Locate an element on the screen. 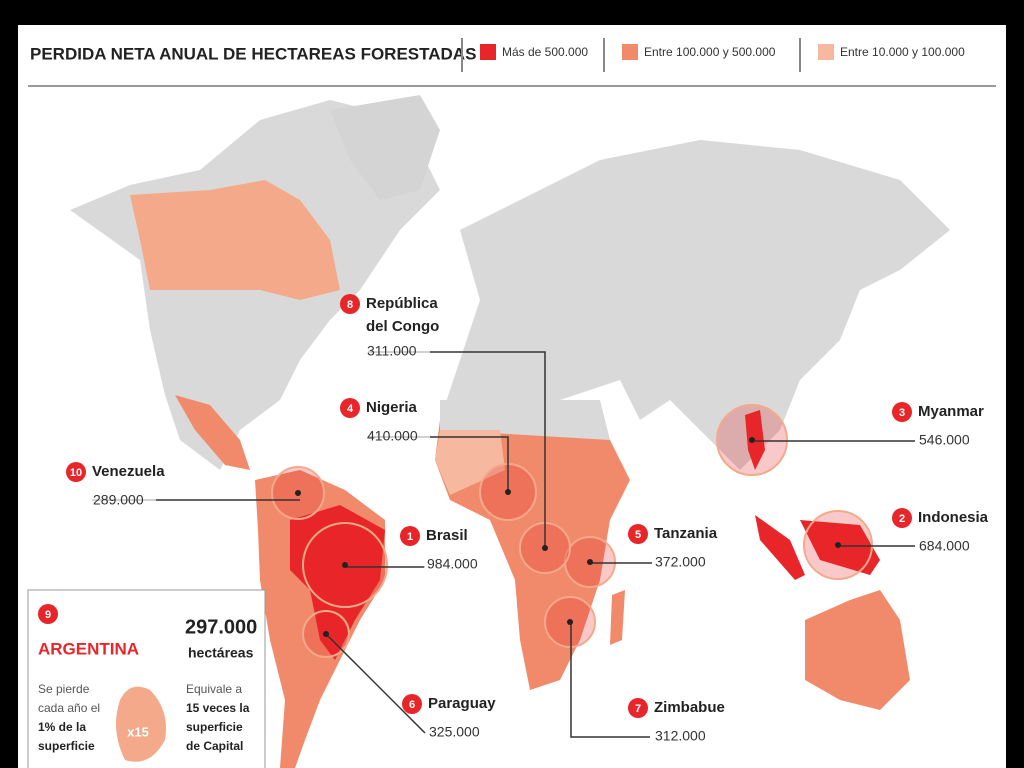 This screenshot has height=768, width=1024. legend-label: Más de 500.000 is located at coordinates (545, 52).